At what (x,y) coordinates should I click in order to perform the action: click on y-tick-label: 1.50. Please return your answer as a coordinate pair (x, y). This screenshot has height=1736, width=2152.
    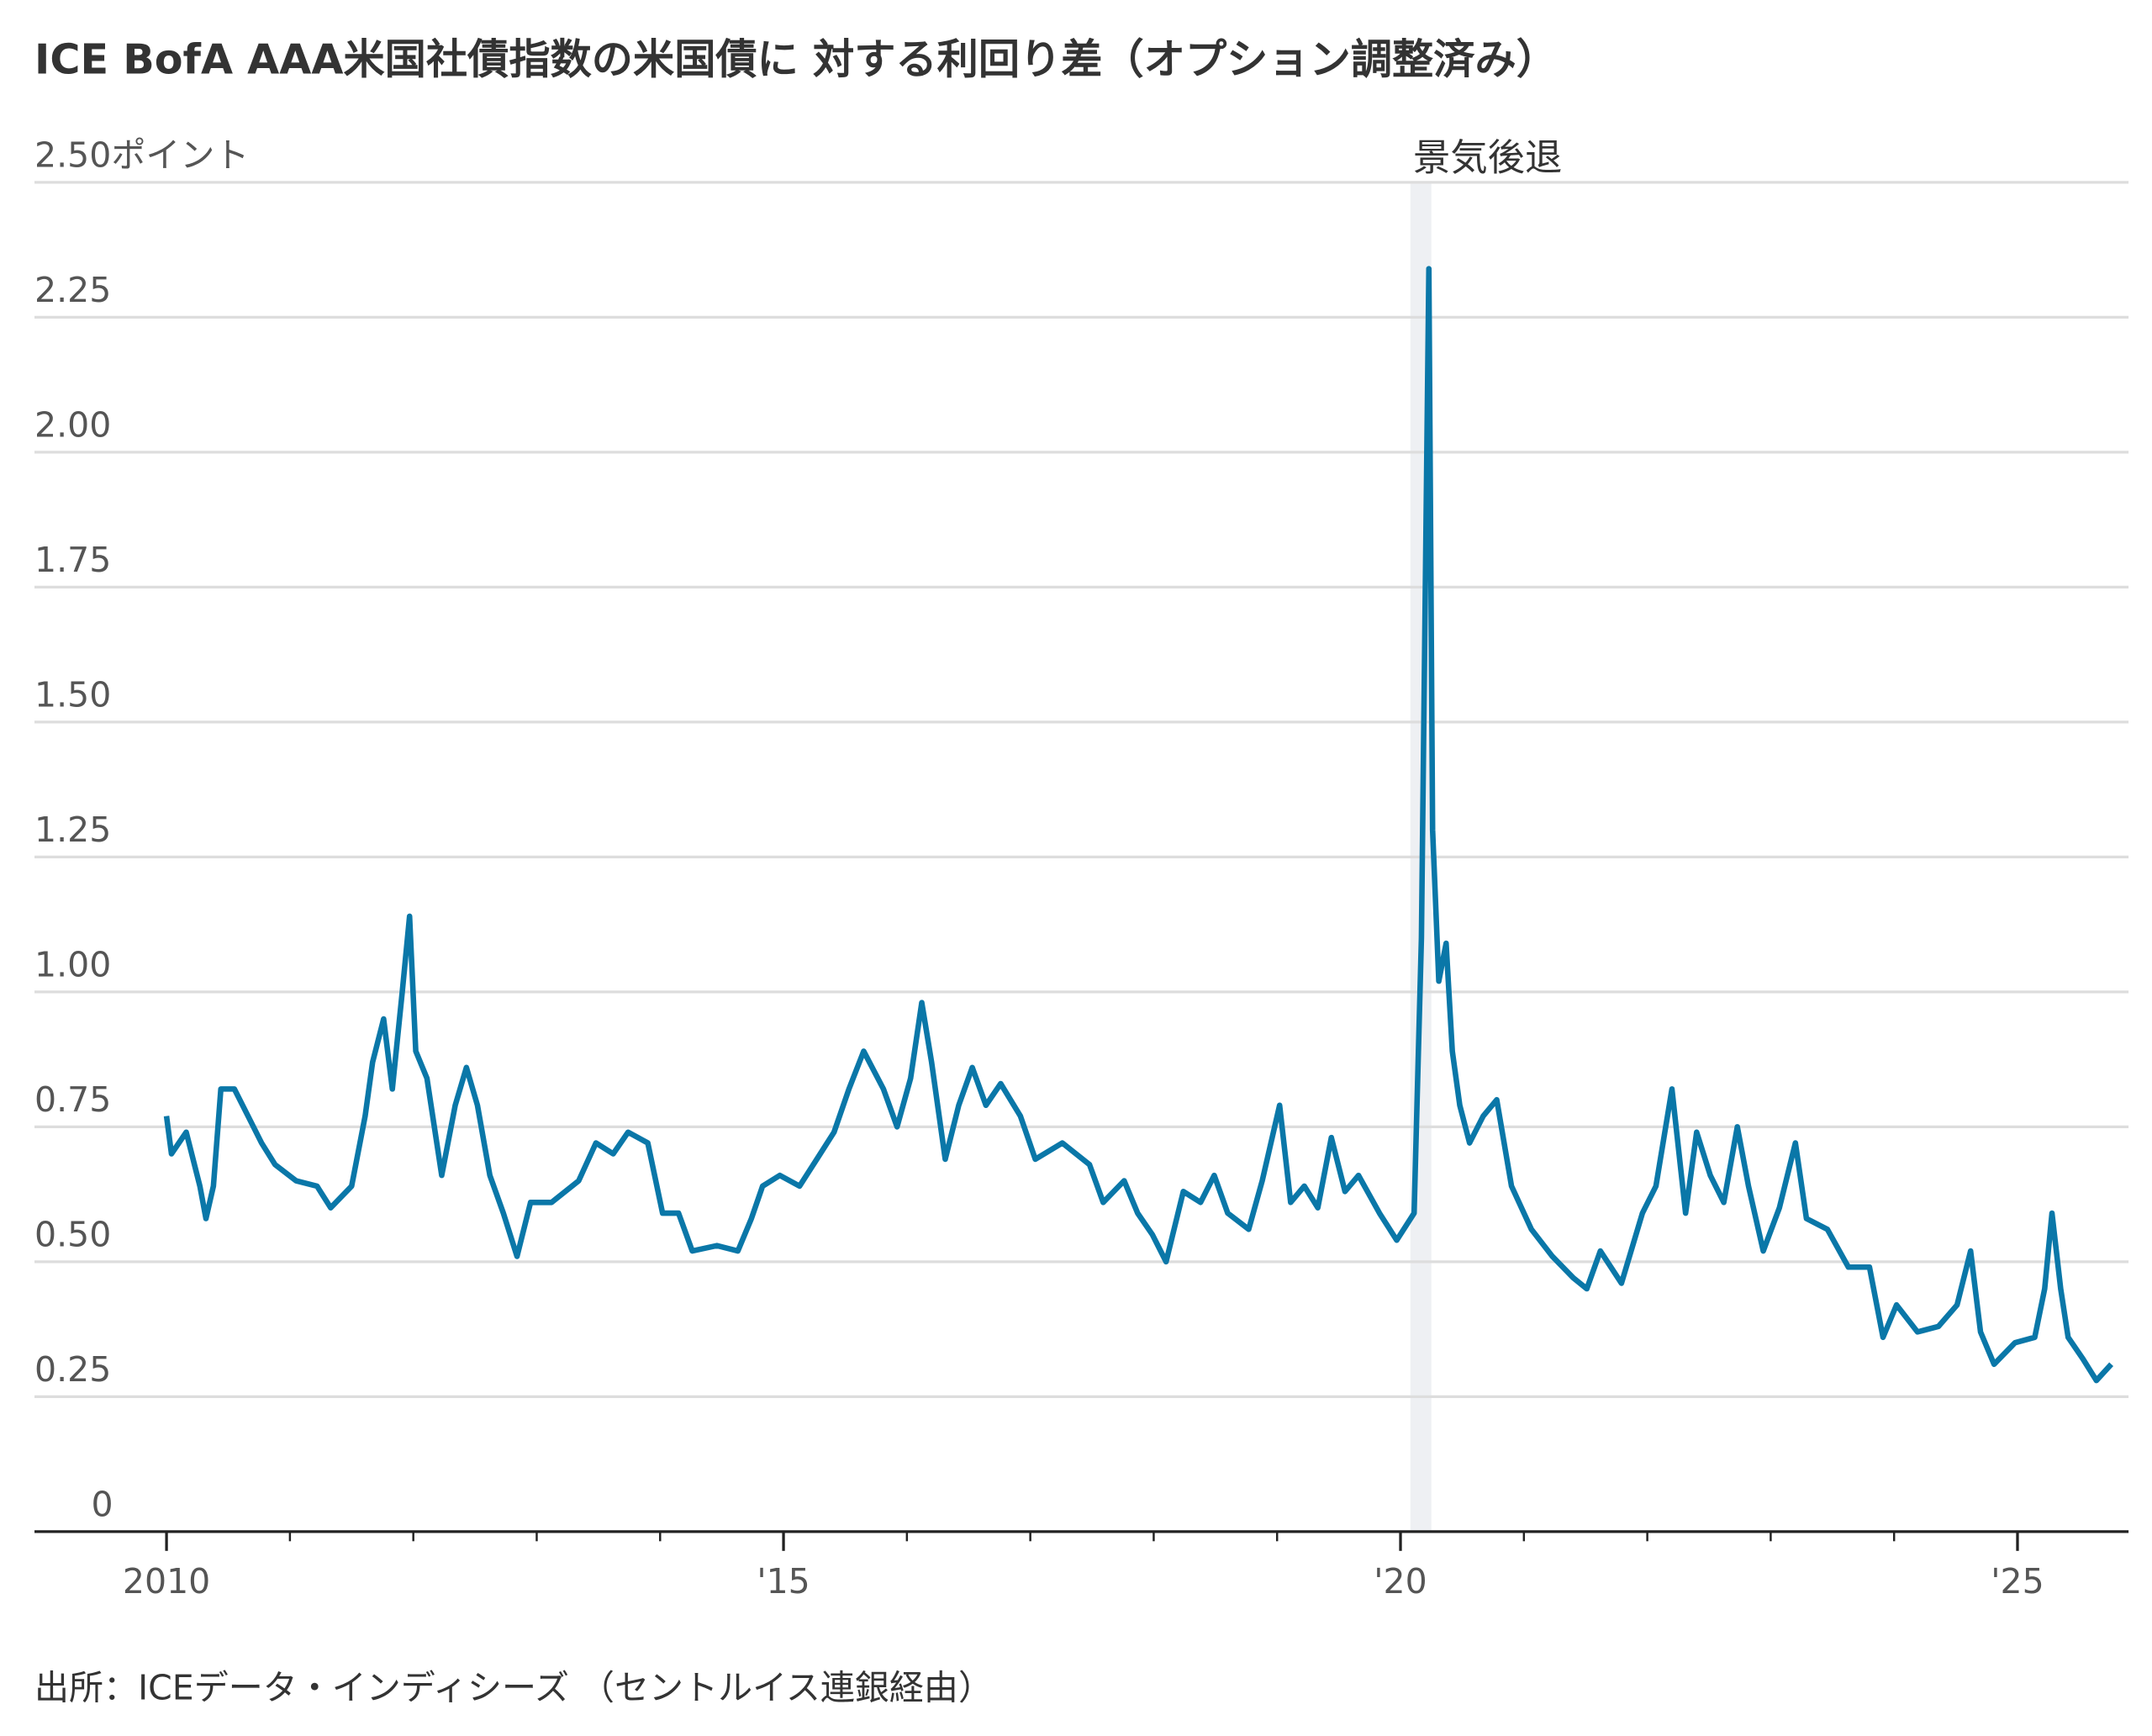
    Looking at the image, I should click on (72, 694).